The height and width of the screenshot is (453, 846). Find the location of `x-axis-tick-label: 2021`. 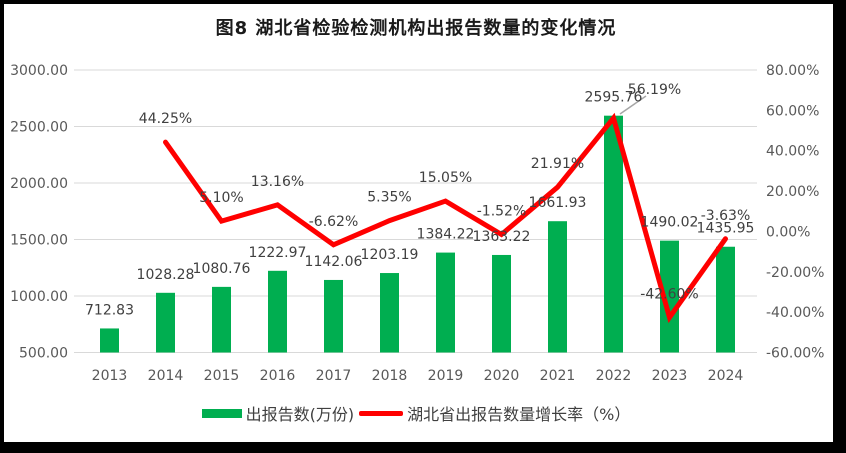

x-axis-tick-label: 2021 is located at coordinates (558, 376).